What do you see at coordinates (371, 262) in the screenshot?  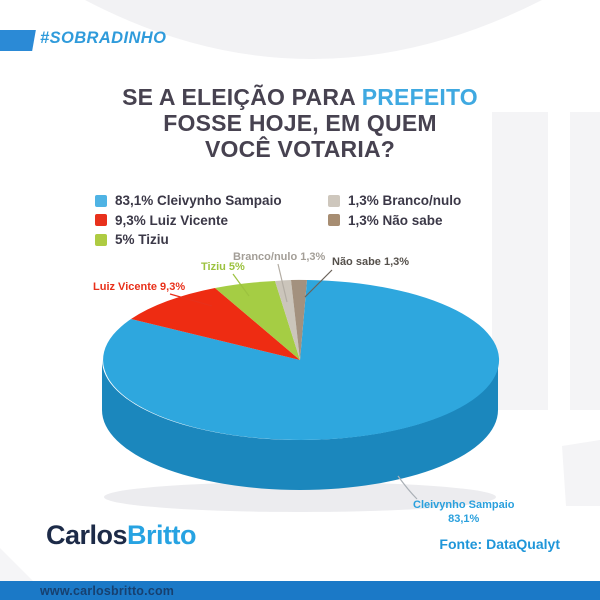 I see `pie-label-nao-sabe: Não sabe 1,3%` at bounding box center [371, 262].